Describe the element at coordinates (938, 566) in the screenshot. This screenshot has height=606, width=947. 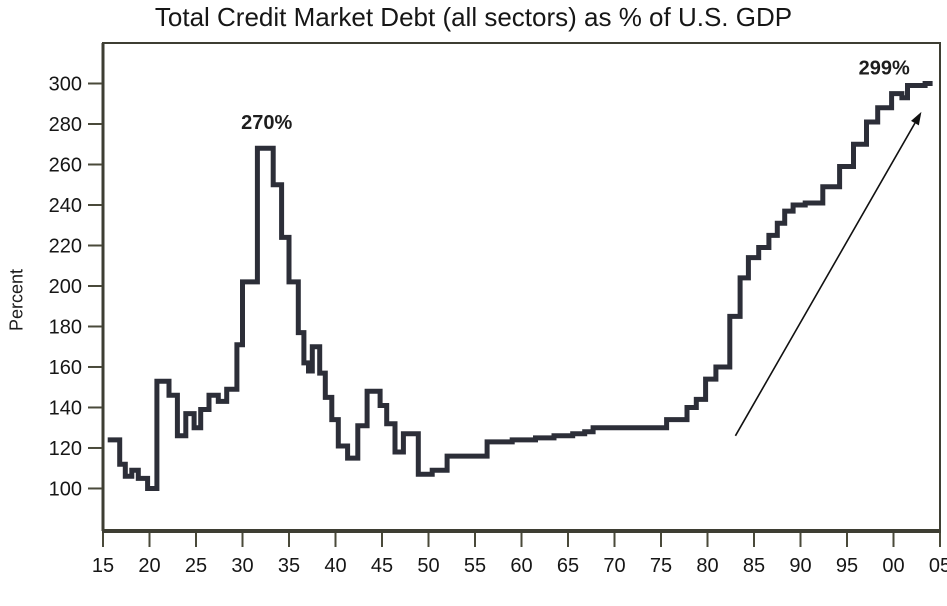
I see `x-tick-label: 05` at that location.